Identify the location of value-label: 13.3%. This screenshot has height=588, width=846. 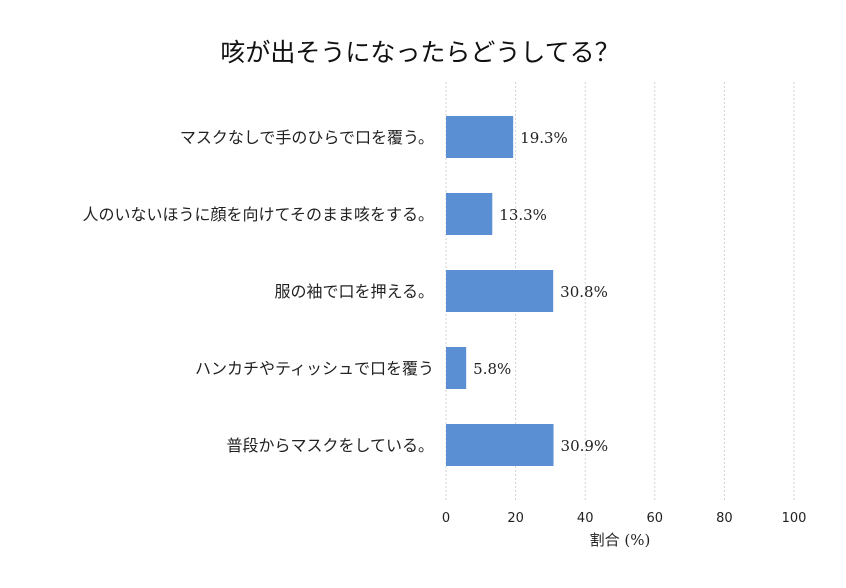
(523, 215).